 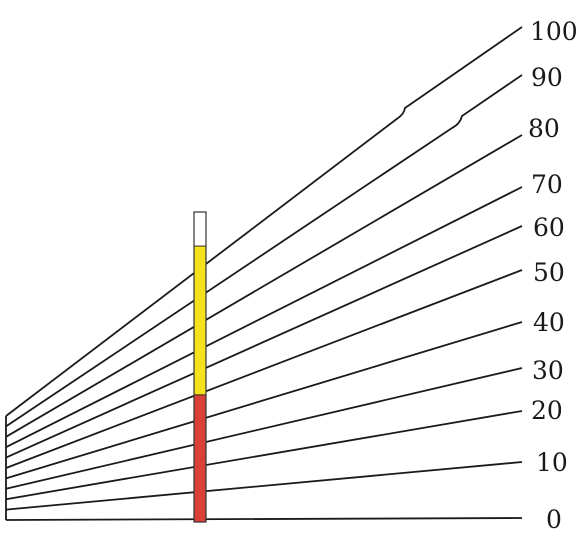 What do you see at coordinates (549, 322) in the screenshot?
I see `scale-label-40: 40` at bounding box center [549, 322].